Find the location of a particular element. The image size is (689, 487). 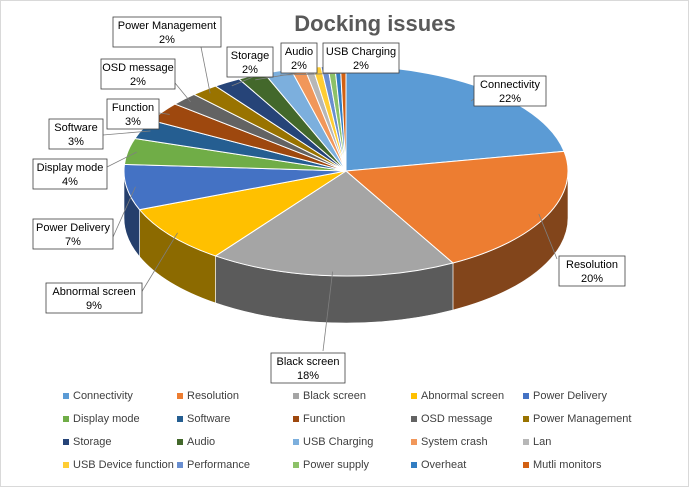

leader-line-audio is located at coordinates (276, 76).